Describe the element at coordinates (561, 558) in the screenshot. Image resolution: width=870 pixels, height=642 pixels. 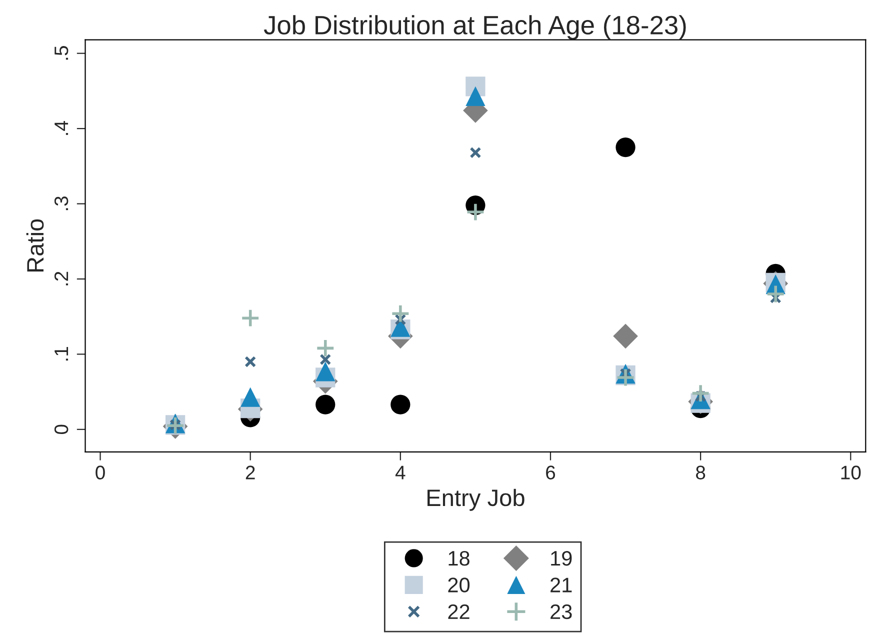
I see `legend-label: 19` at that location.